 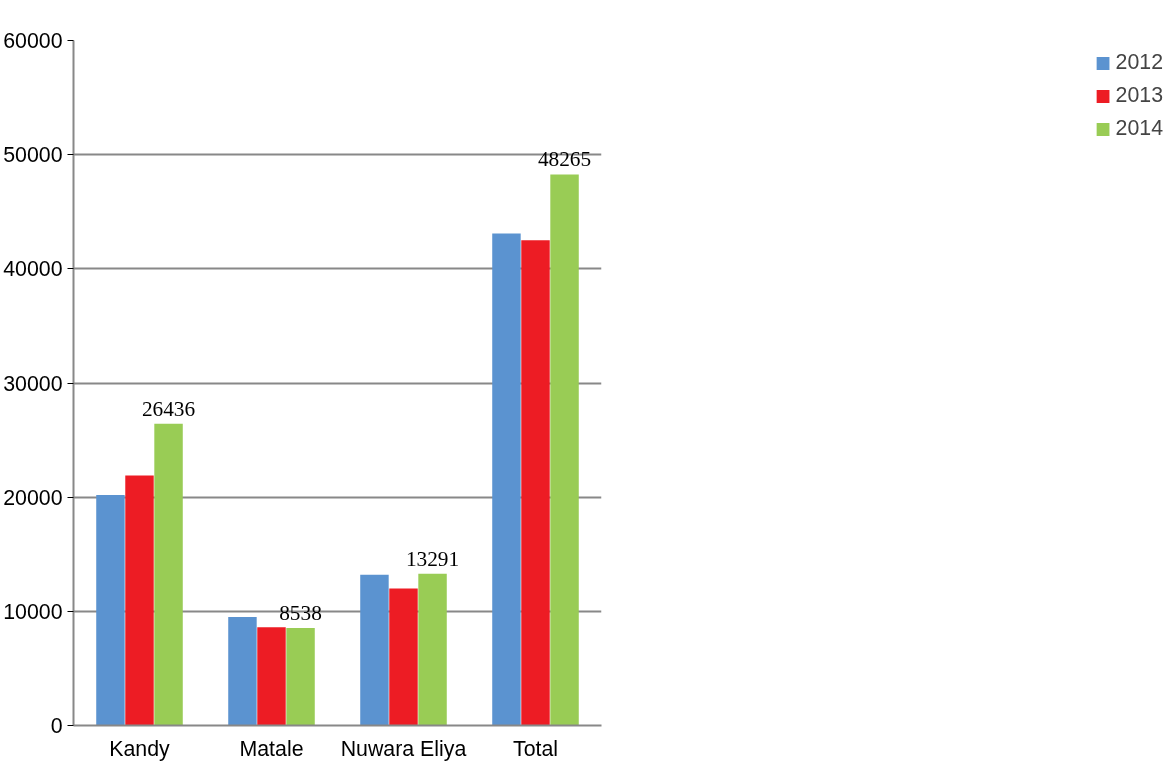 What do you see at coordinates (403, 748) in the screenshot?
I see `x-tick-label: Nuwara Eliya` at bounding box center [403, 748].